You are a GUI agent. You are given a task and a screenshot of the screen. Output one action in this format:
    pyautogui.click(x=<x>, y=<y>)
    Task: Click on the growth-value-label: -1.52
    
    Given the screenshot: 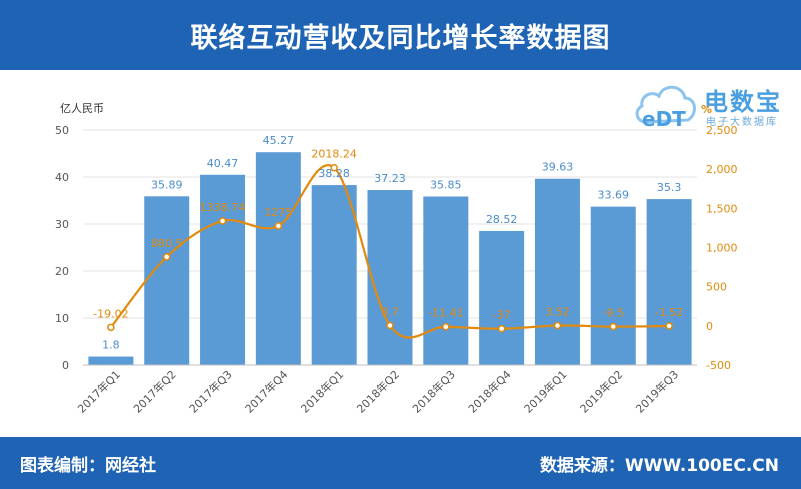 What is the action you would take?
    pyautogui.click(x=669, y=312)
    